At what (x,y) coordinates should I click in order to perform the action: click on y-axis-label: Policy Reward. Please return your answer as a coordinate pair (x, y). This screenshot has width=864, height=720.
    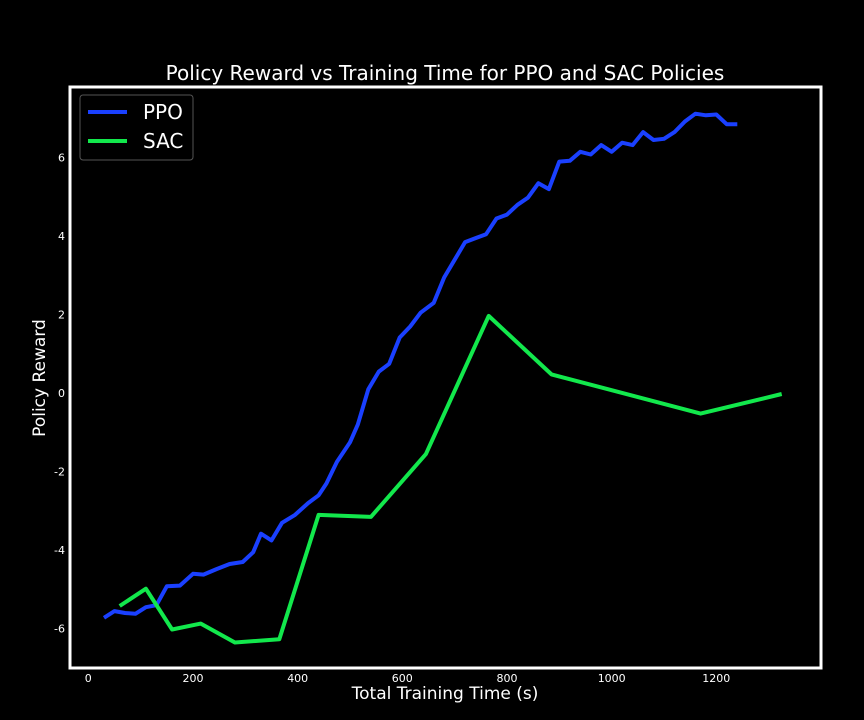
    Looking at the image, I should click on (40, 378).